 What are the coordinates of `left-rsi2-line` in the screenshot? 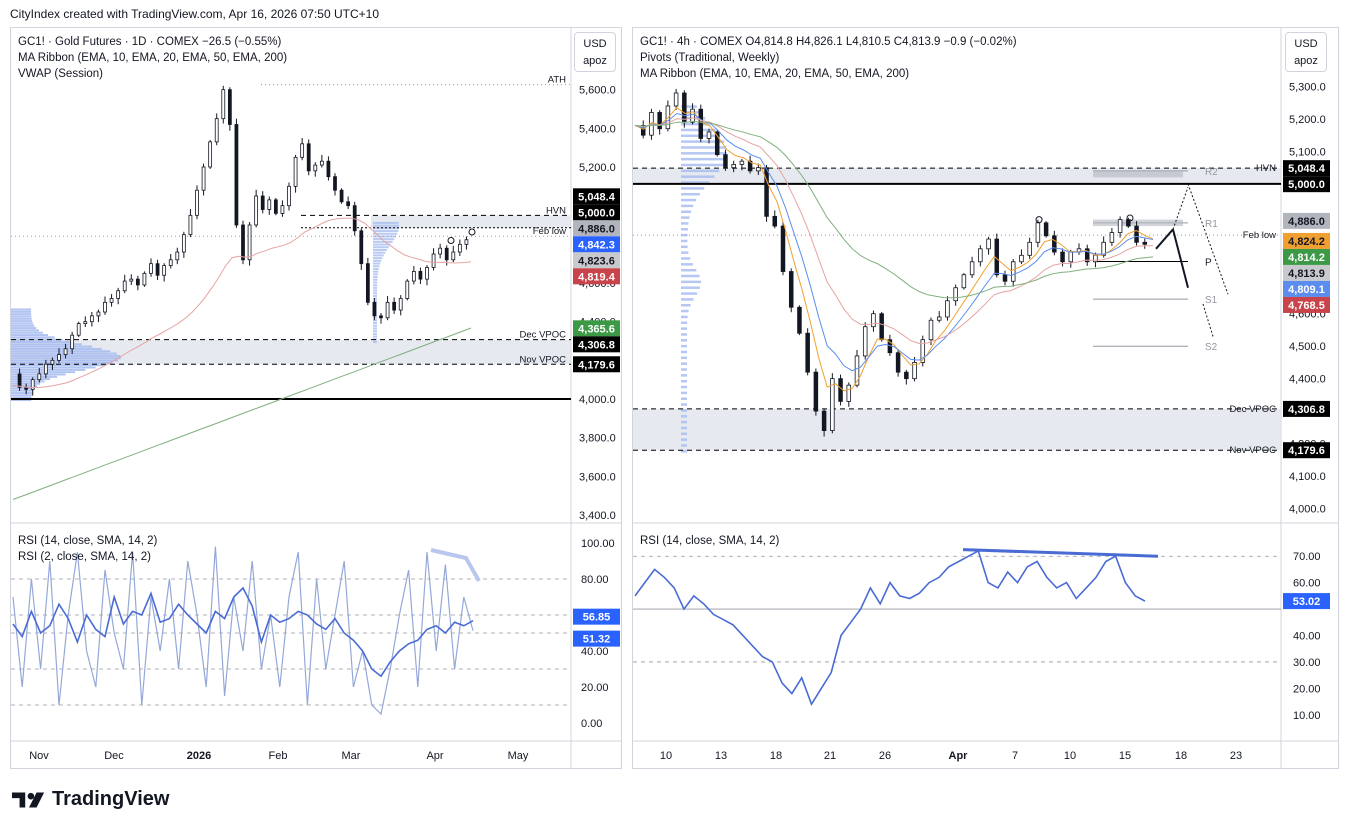 It's located at (243, 631).